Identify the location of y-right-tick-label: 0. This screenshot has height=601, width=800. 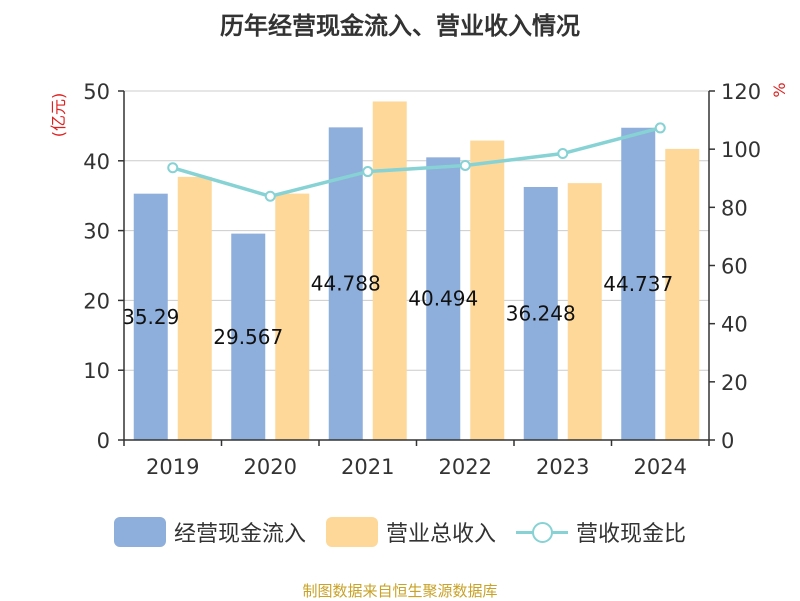
(727, 441).